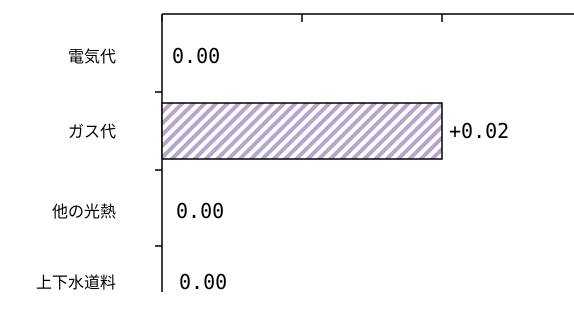  What do you see at coordinates (76, 282) in the screenshot?
I see `category-label: 上下水道料` at bounding box center [76, 282].